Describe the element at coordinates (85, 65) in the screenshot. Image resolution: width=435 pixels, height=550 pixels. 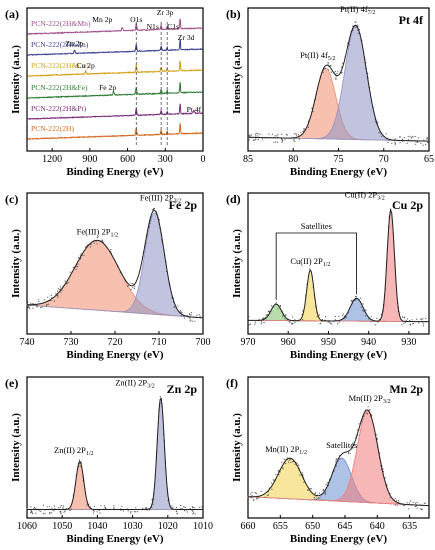
I see `peak-label: Cu 2p` at that location.